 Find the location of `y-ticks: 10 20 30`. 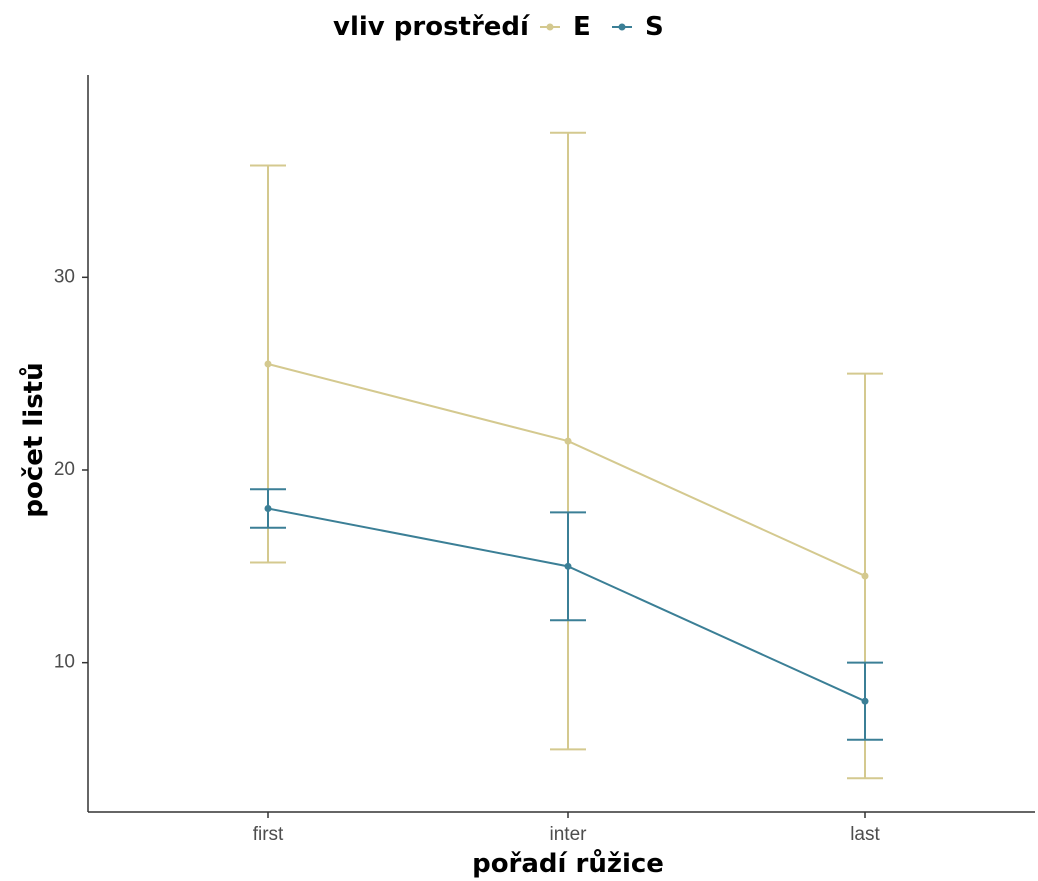

y-ticks: 10 20 30 is located at coordinates (71, 469).